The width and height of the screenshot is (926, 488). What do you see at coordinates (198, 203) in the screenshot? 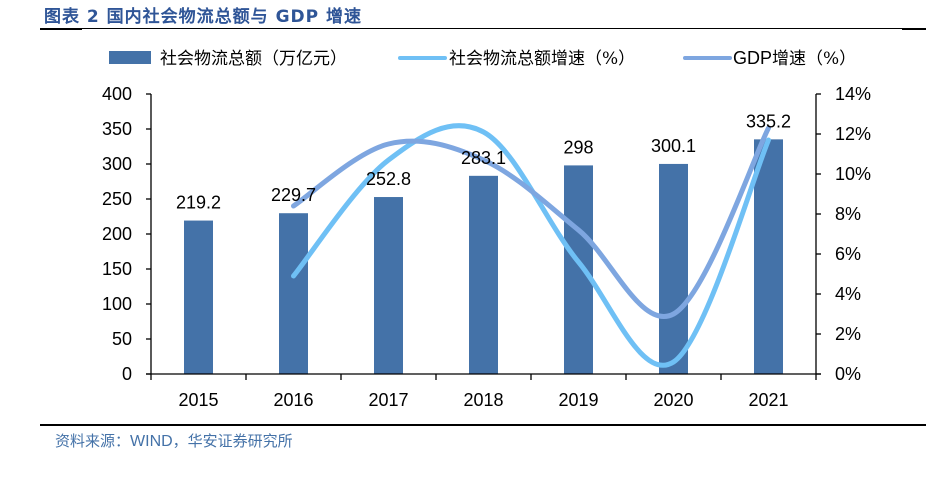
I see `data-label-2015: 219.2` at bounding box center [198, 203].